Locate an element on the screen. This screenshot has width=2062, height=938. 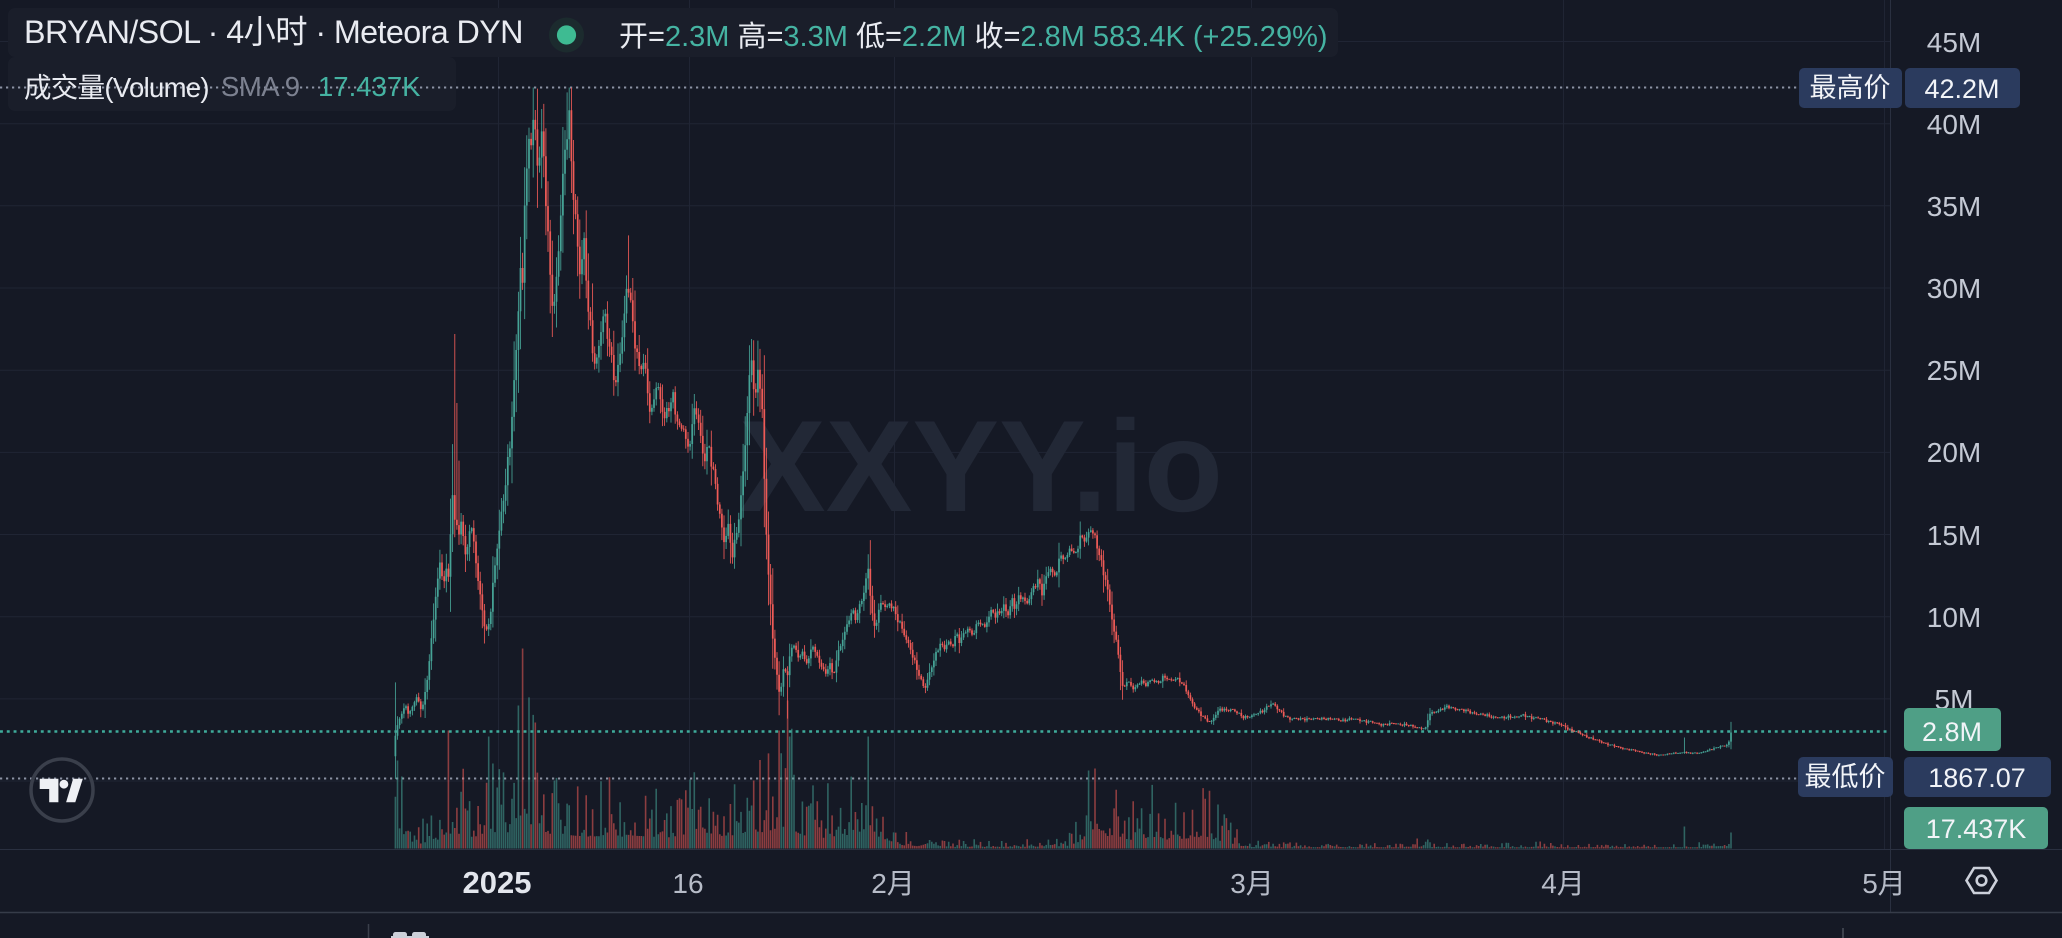
svg-text: 3月 is located at coordinates (1252, 883).